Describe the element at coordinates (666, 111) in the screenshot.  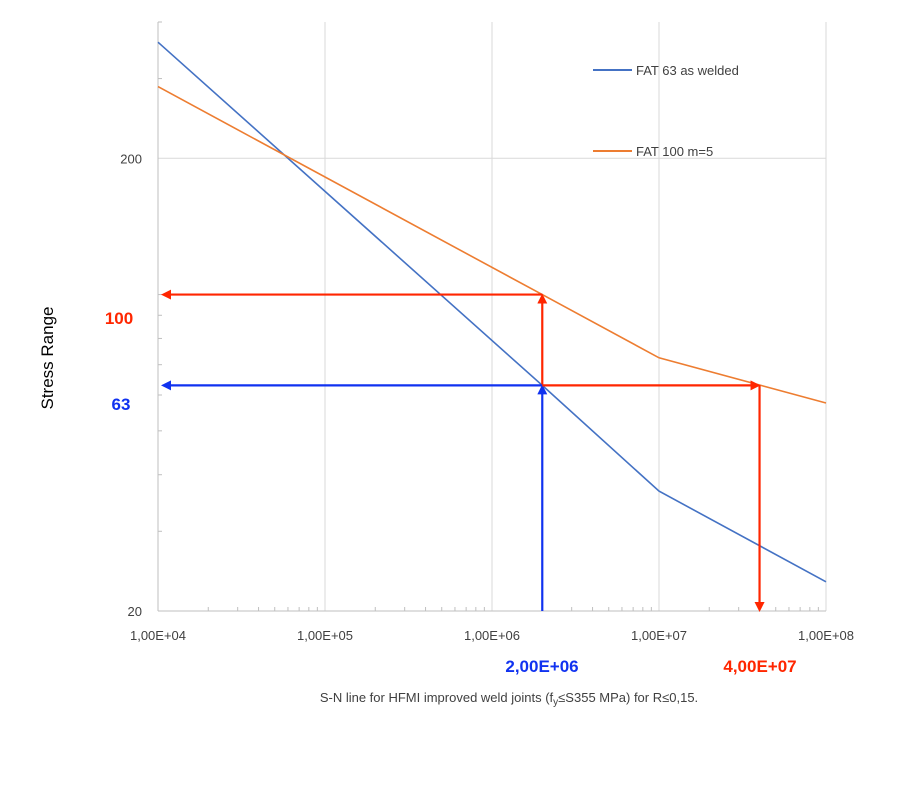
I see `legend: FAT 63 as welded FAT 100 m=5` at that location.